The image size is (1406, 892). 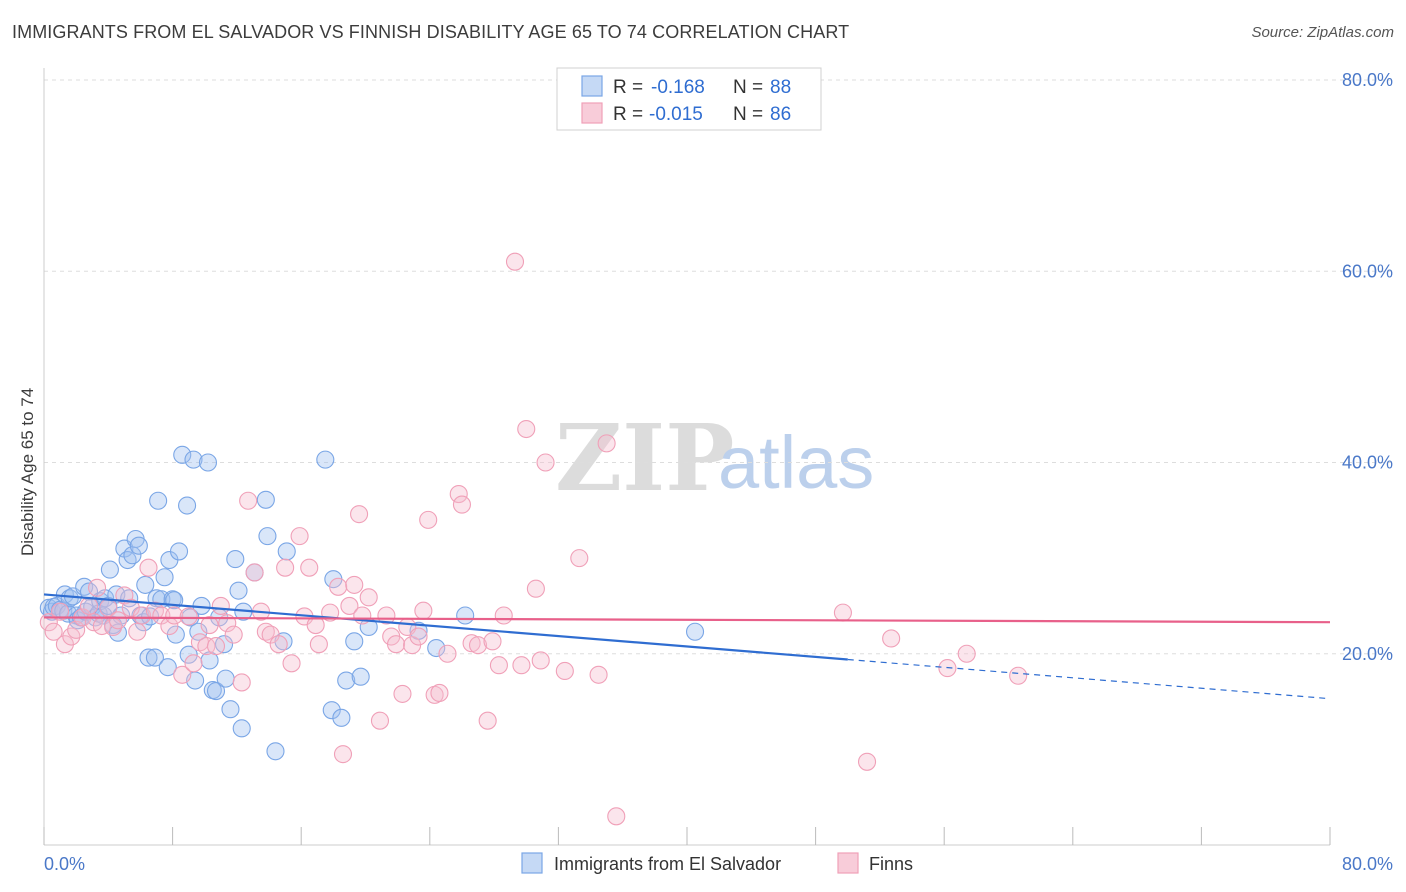 What do you see at coordinates (1322, 32) in the screenshot?
I see `source-label: Source: ZipAtlas.com` at bounding box center [1322, 32].